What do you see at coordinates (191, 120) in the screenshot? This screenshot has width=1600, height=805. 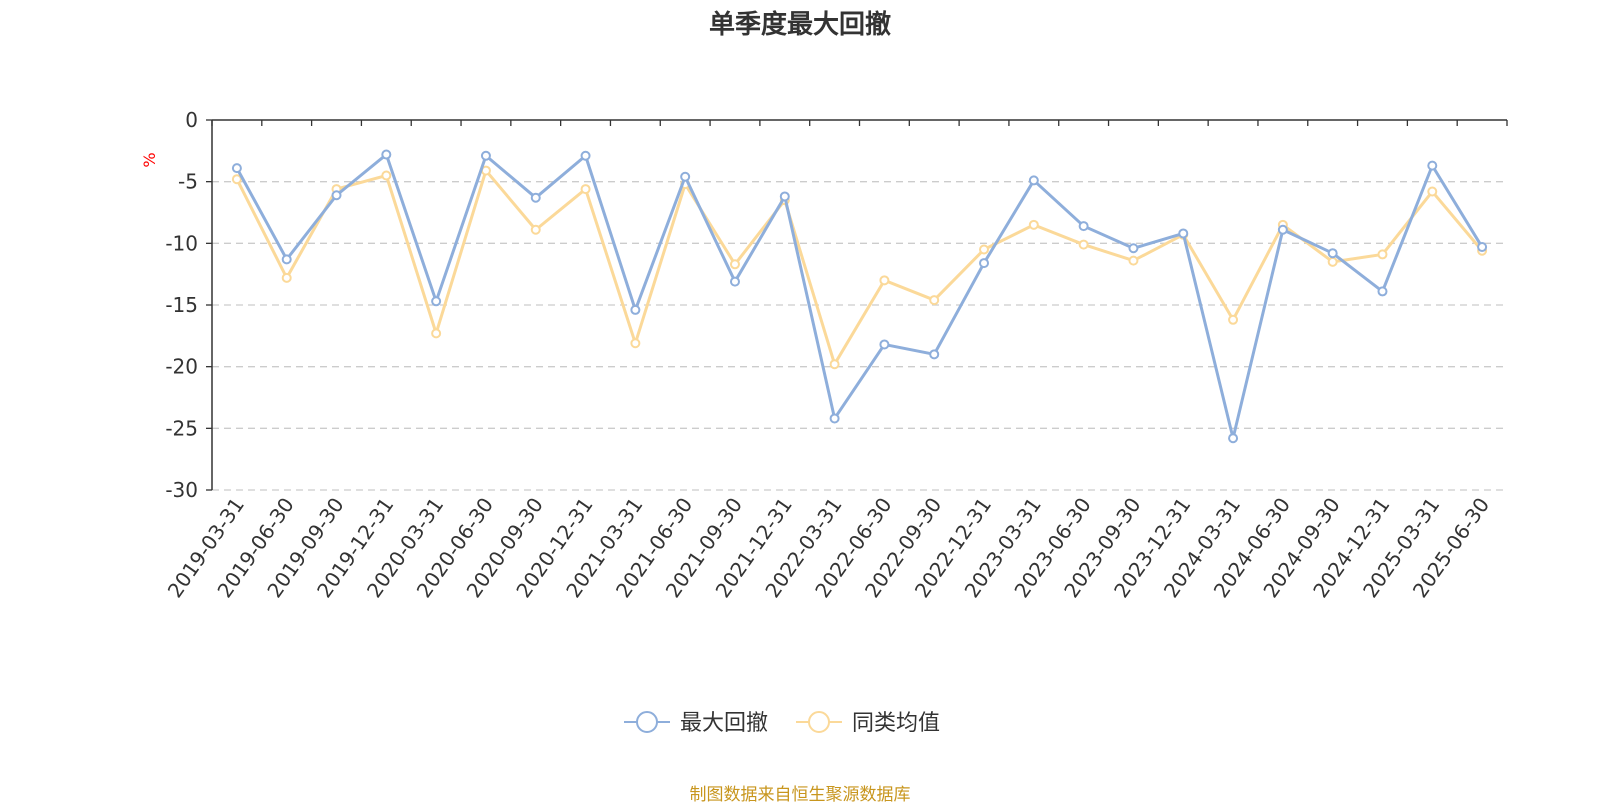 I see `y-tick-label: 0` at bounding box center [191, 120].